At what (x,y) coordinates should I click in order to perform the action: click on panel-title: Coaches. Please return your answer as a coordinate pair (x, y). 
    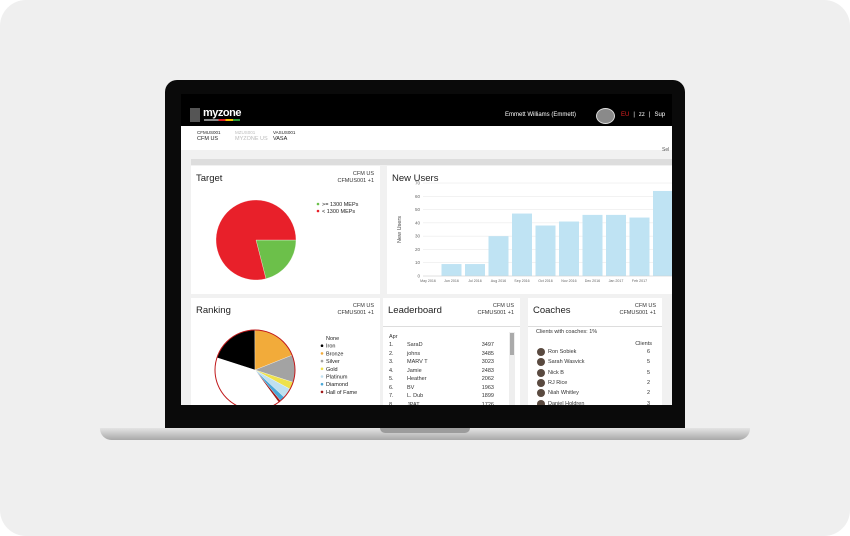
    Looking at the image, I should click on (552, 310).